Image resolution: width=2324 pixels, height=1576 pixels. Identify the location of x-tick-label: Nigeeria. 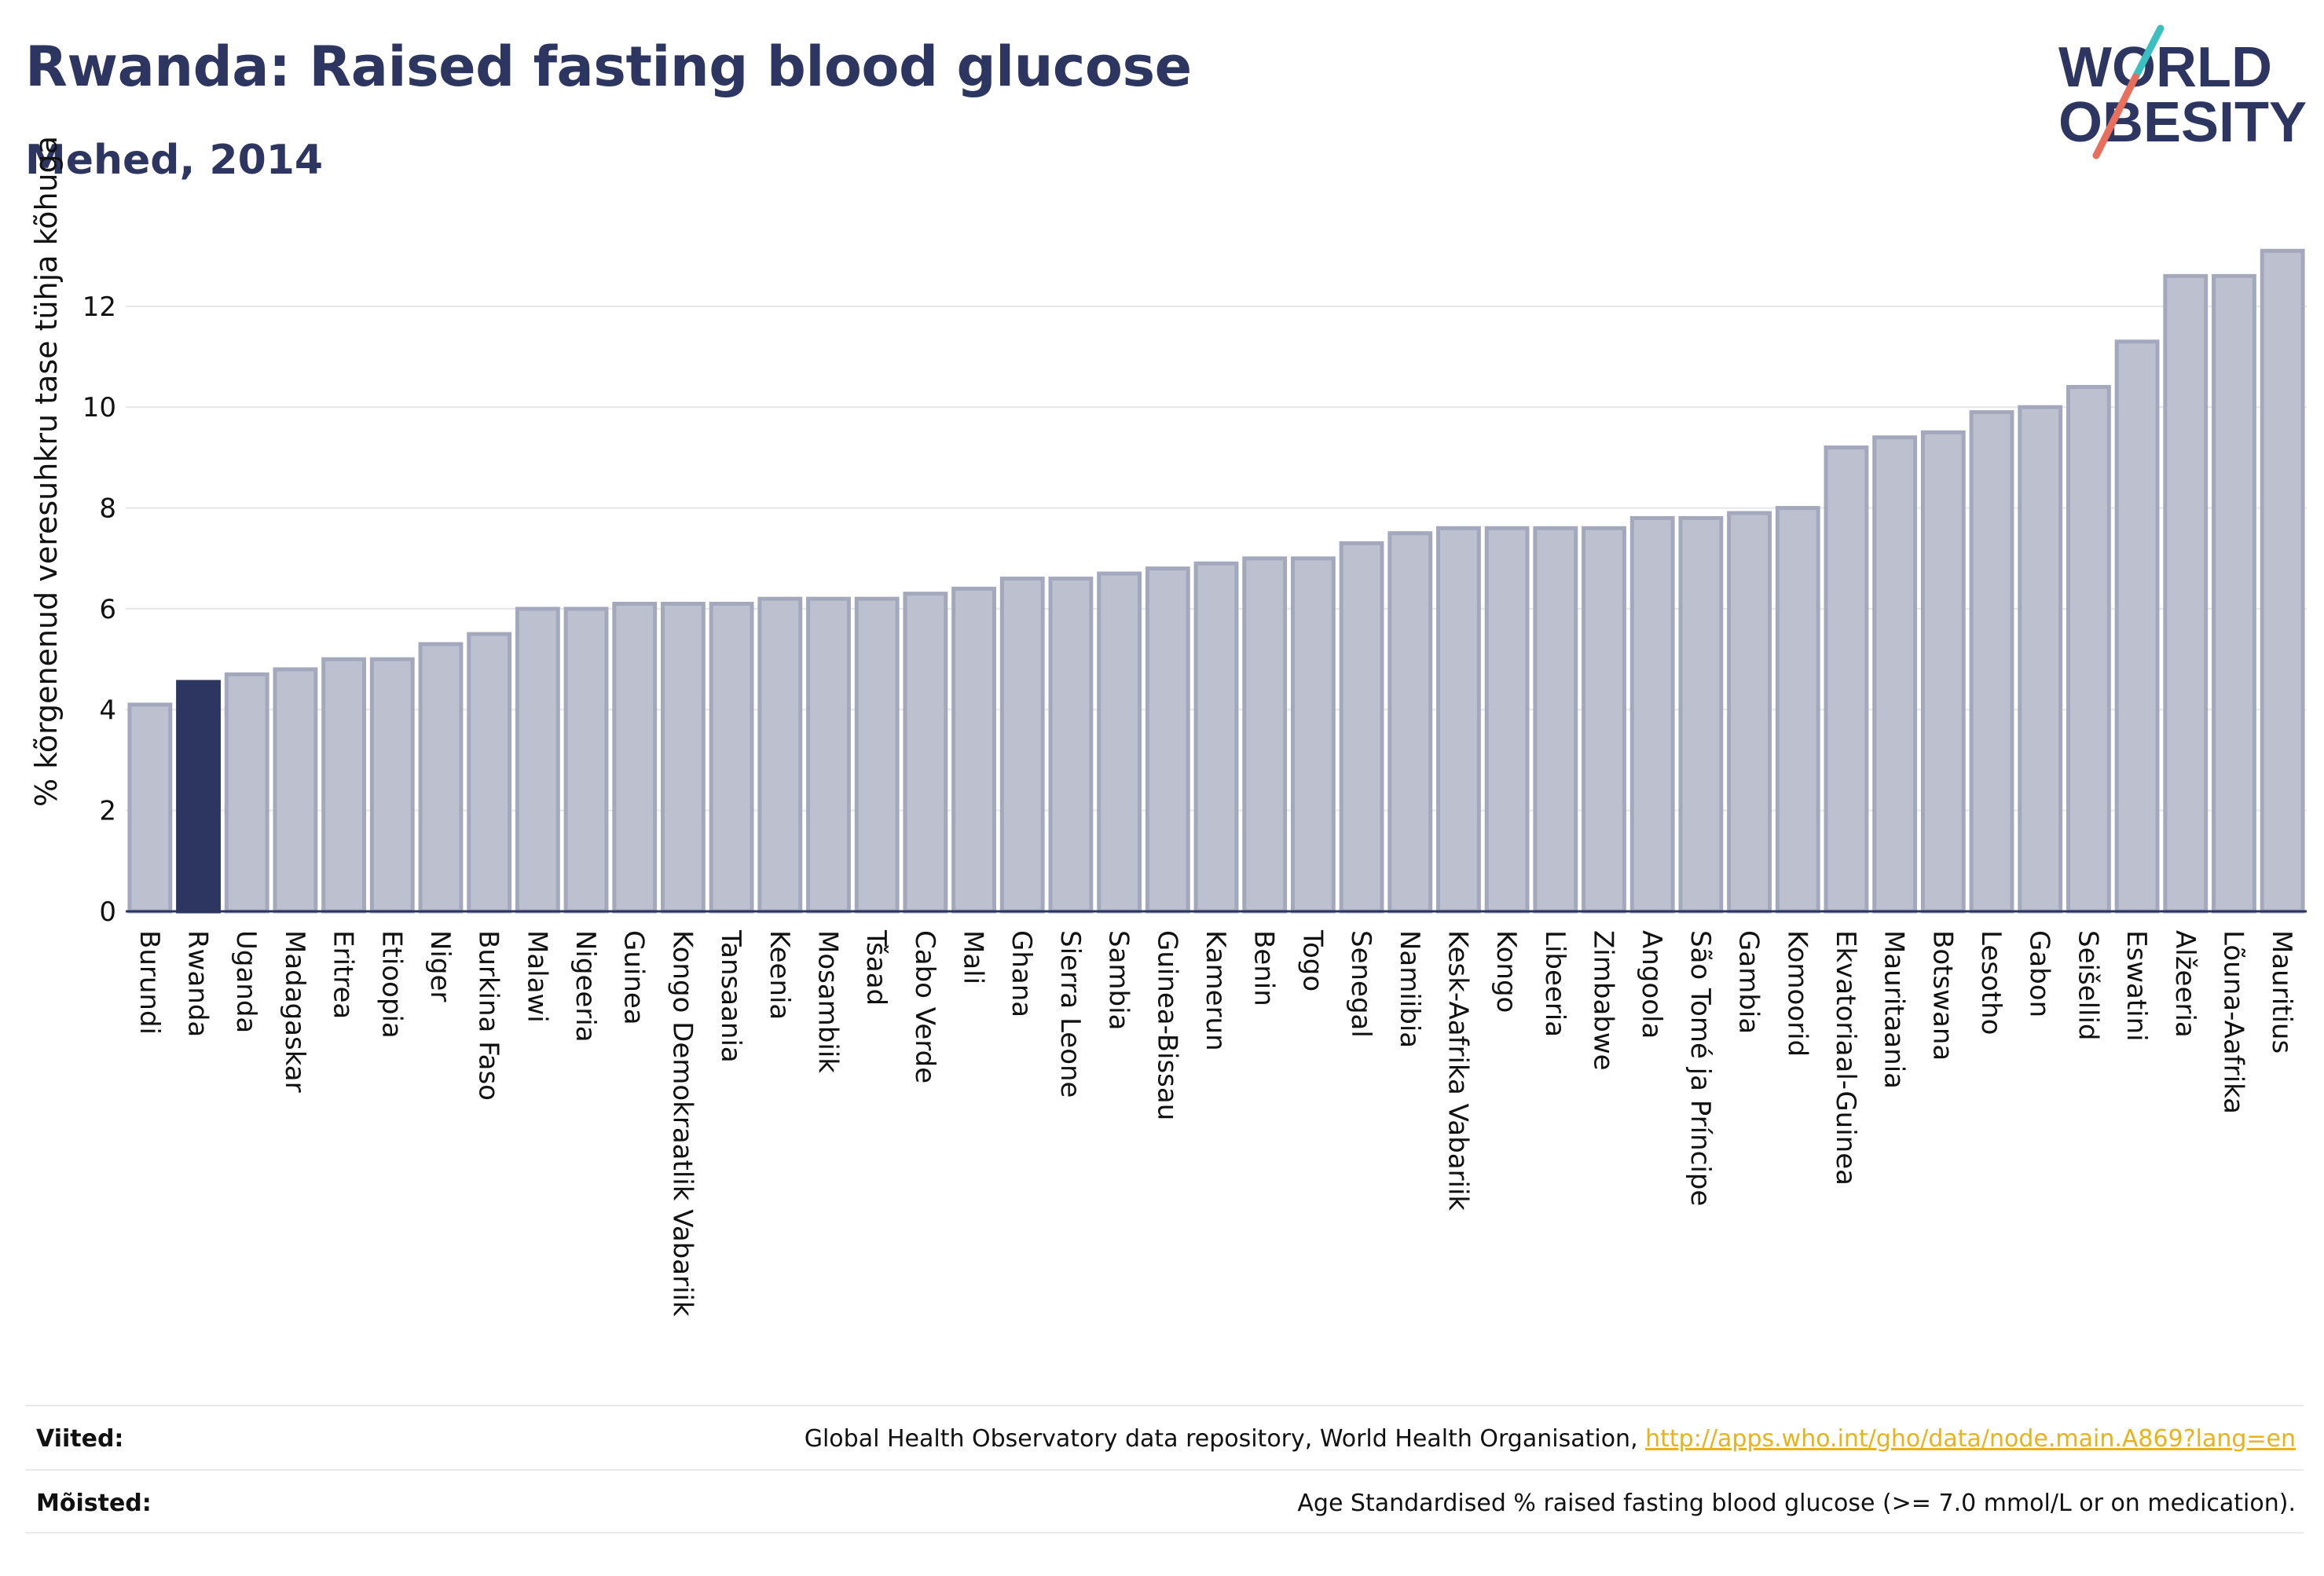
(585, 986).